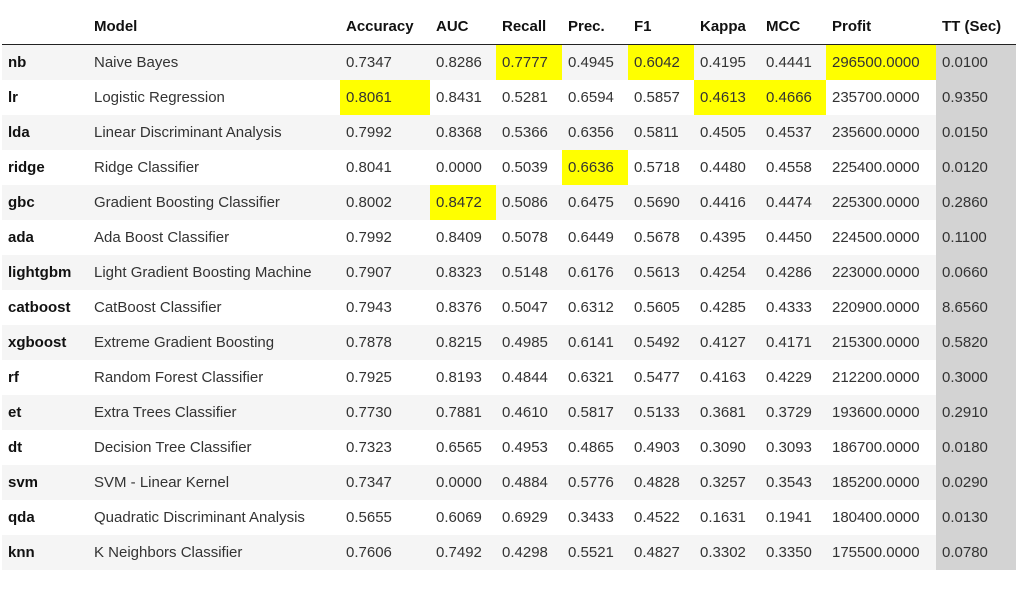 This screenshot has height=589, width=1023. I want to click on metric-cell: 0.8376, so click(463, 307).